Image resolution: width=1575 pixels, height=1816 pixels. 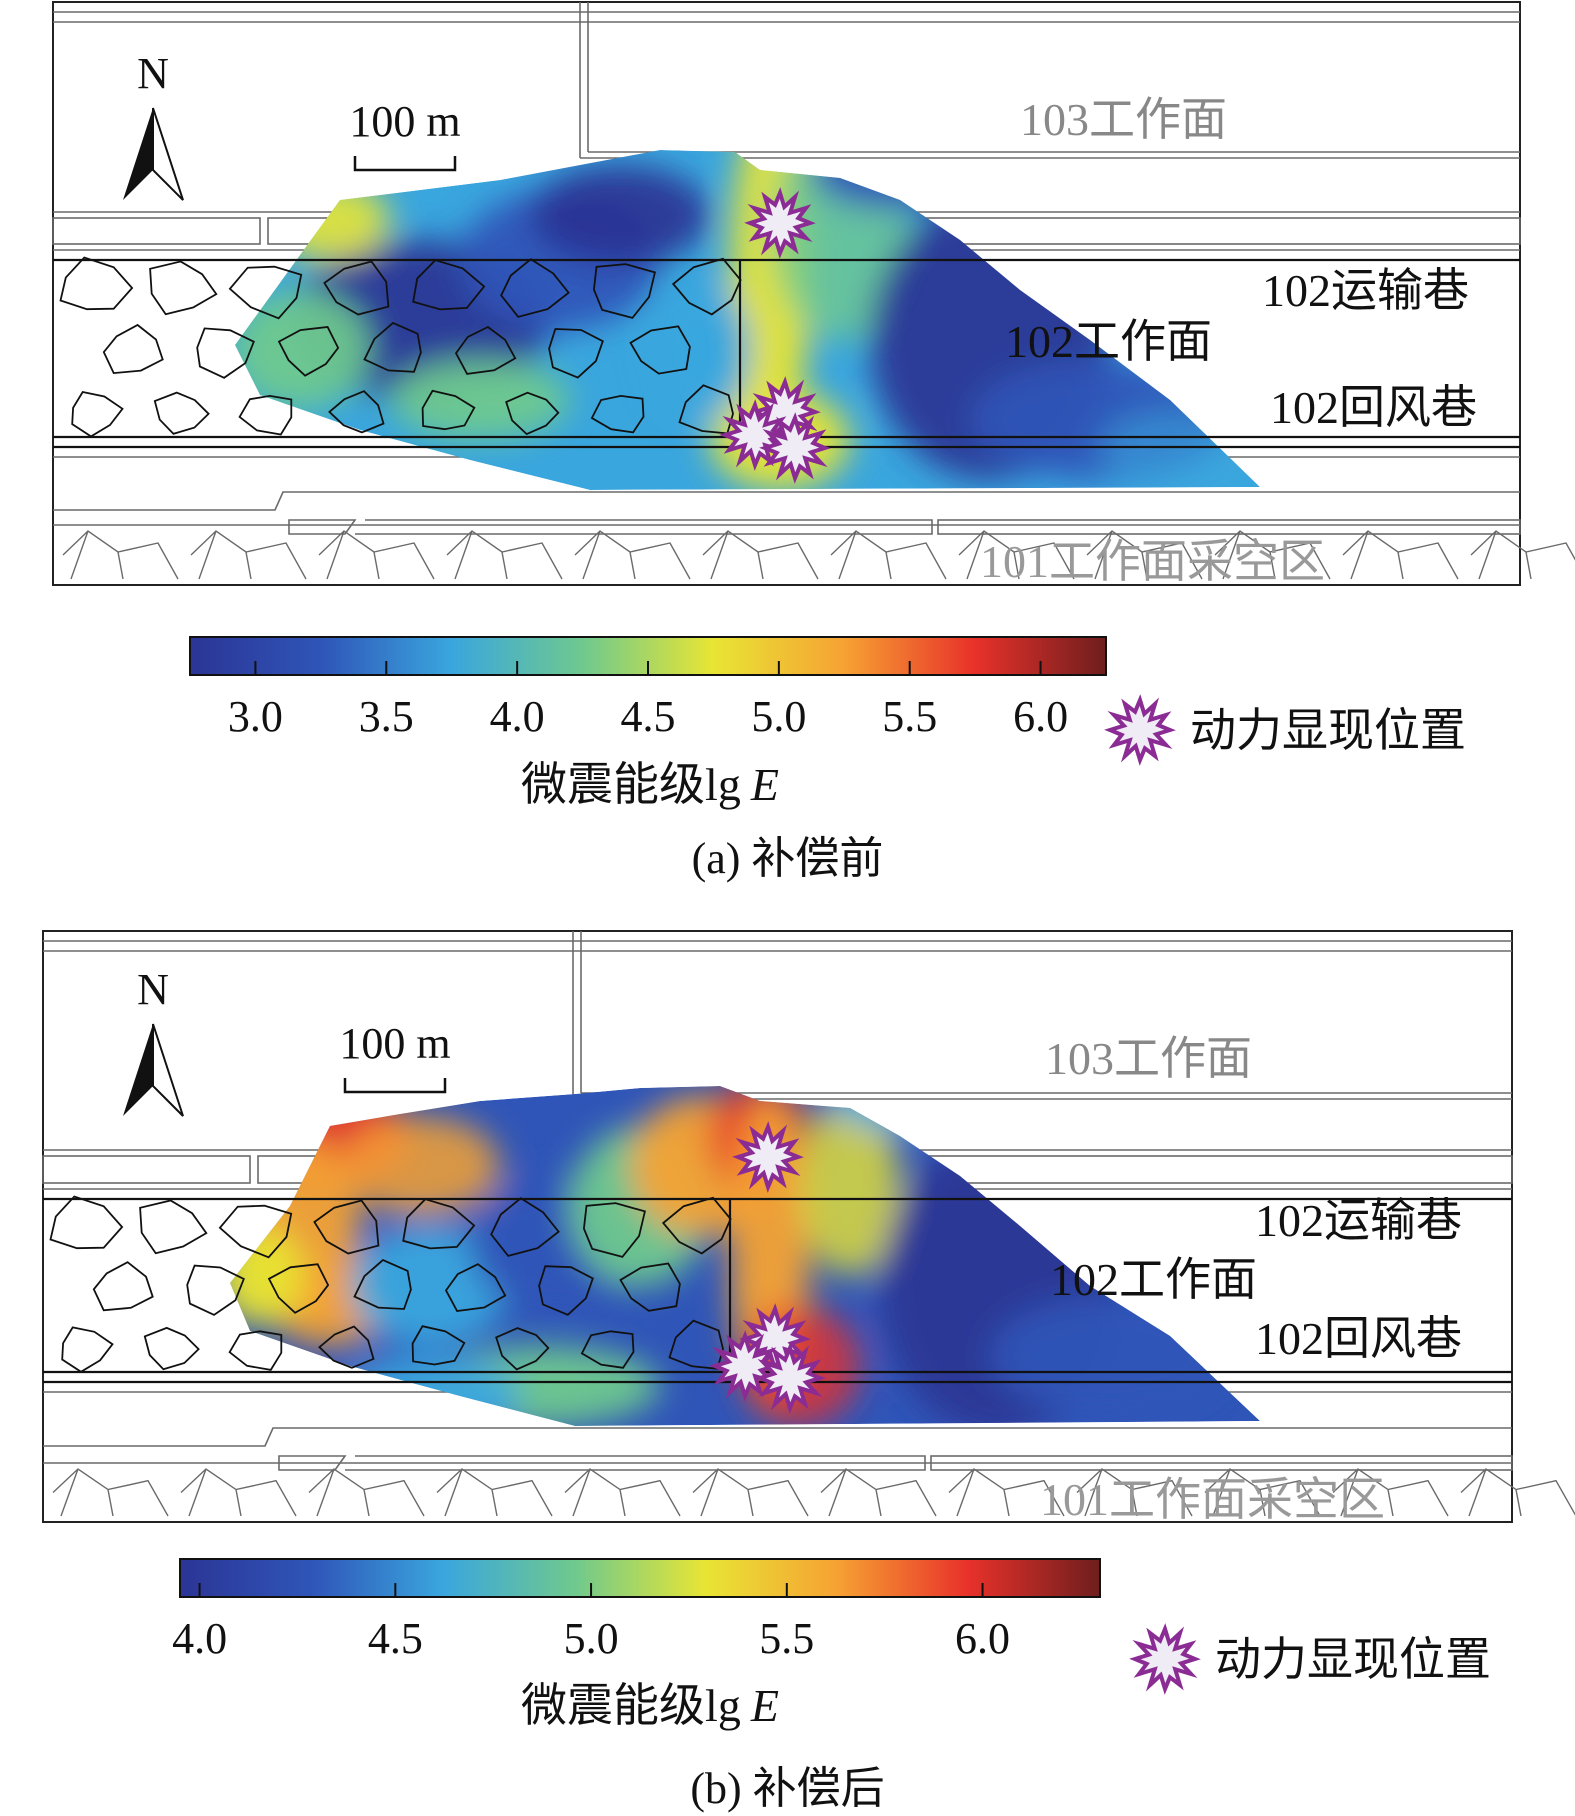 What do you see at coordinates (636, 1644) in the screenshot?
I see `colorbar: 4.0 4.5 5.0 5.5 6.0 微震能级lg E` at bounding box center [636, 1644].